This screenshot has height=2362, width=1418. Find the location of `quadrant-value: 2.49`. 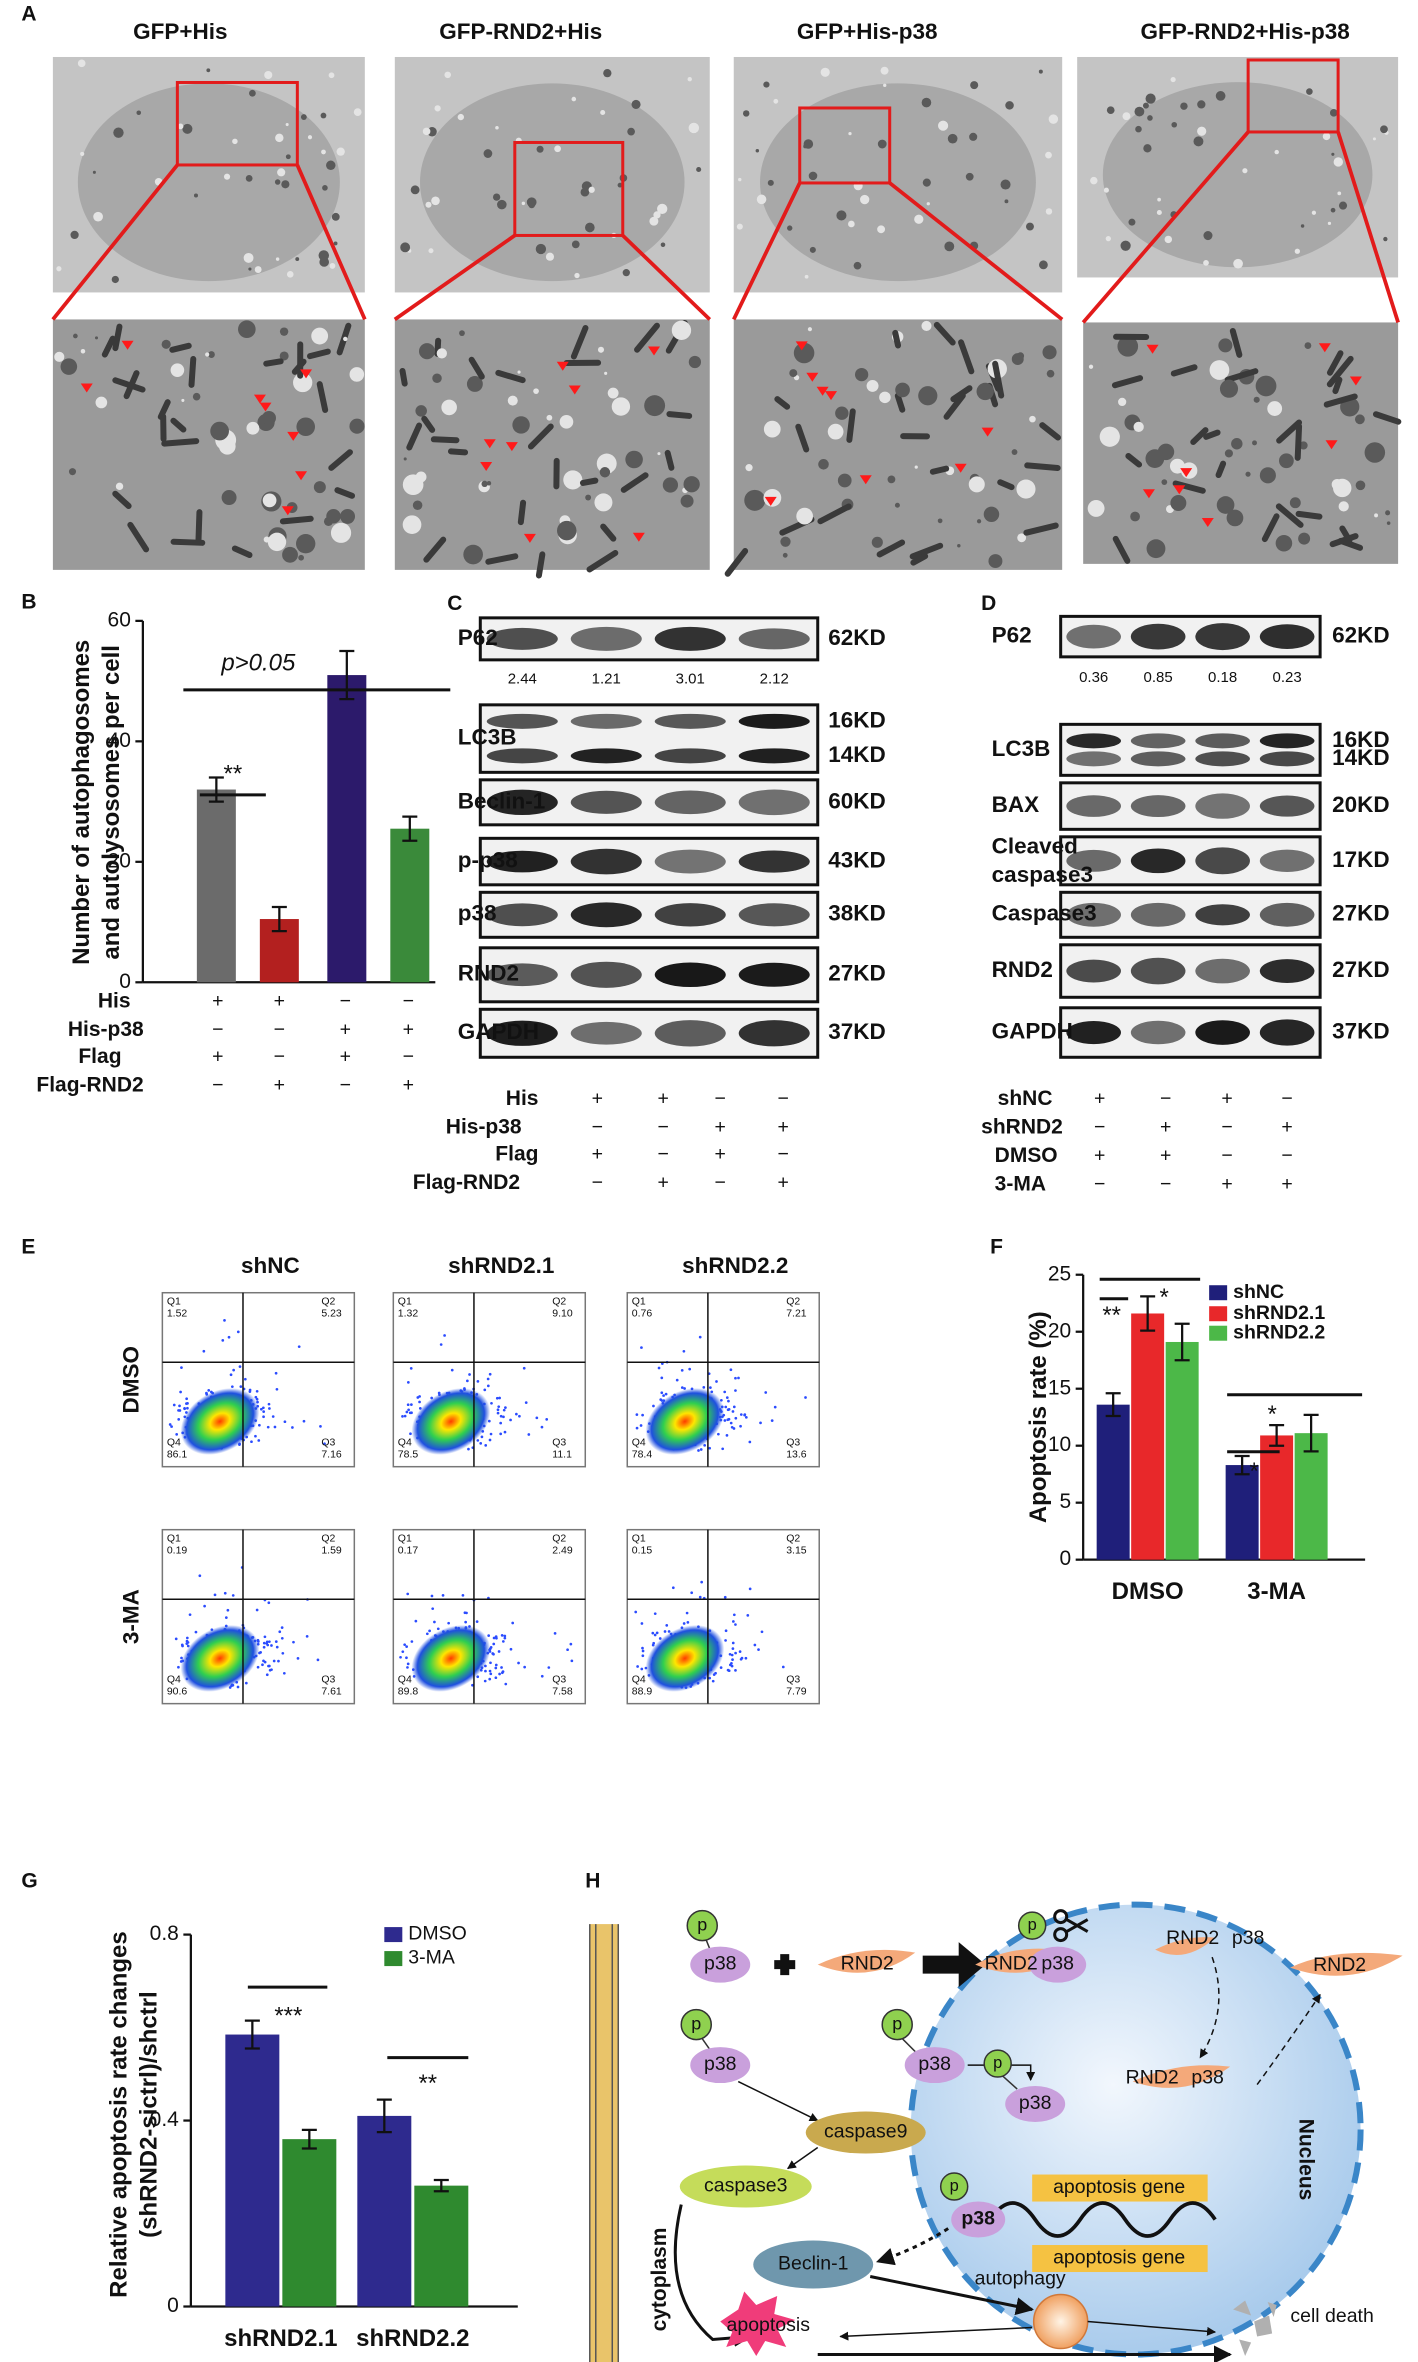

quadrant-value: 2.49 is located at coordinates (562, 1550).